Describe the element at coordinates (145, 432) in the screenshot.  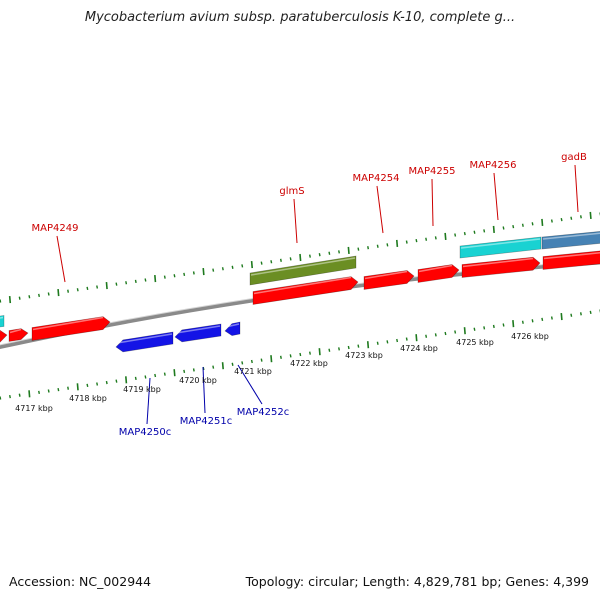
I see `gene-label-minus: MAP4250c` at that location.